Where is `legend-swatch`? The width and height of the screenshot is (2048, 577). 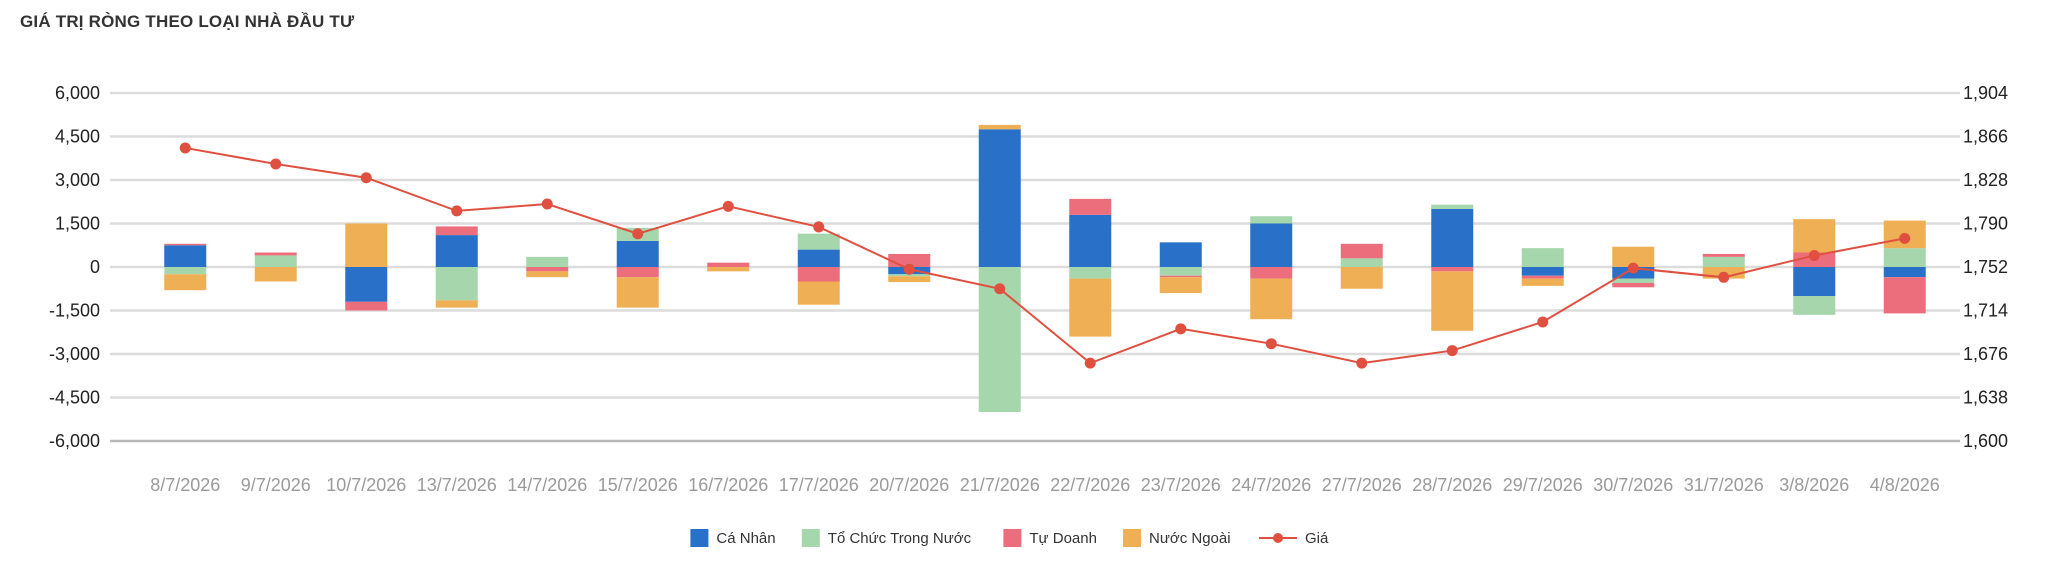
legend-swatch is located at coordinates (699, 538).